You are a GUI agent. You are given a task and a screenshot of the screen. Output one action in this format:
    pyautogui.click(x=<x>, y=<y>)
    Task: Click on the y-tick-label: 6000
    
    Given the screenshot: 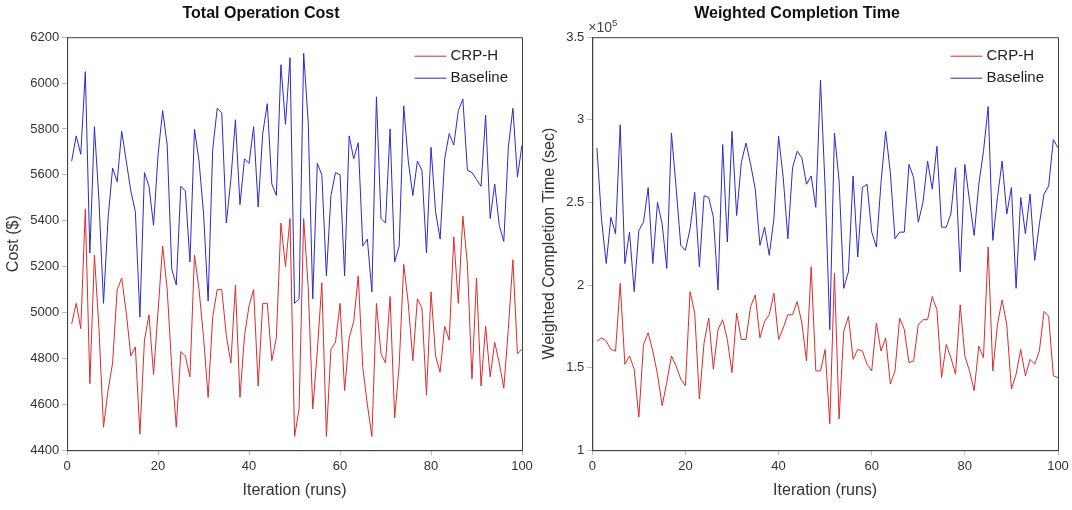 What is the action you would take?
    pyautogui.click(x=45, y=82)
    